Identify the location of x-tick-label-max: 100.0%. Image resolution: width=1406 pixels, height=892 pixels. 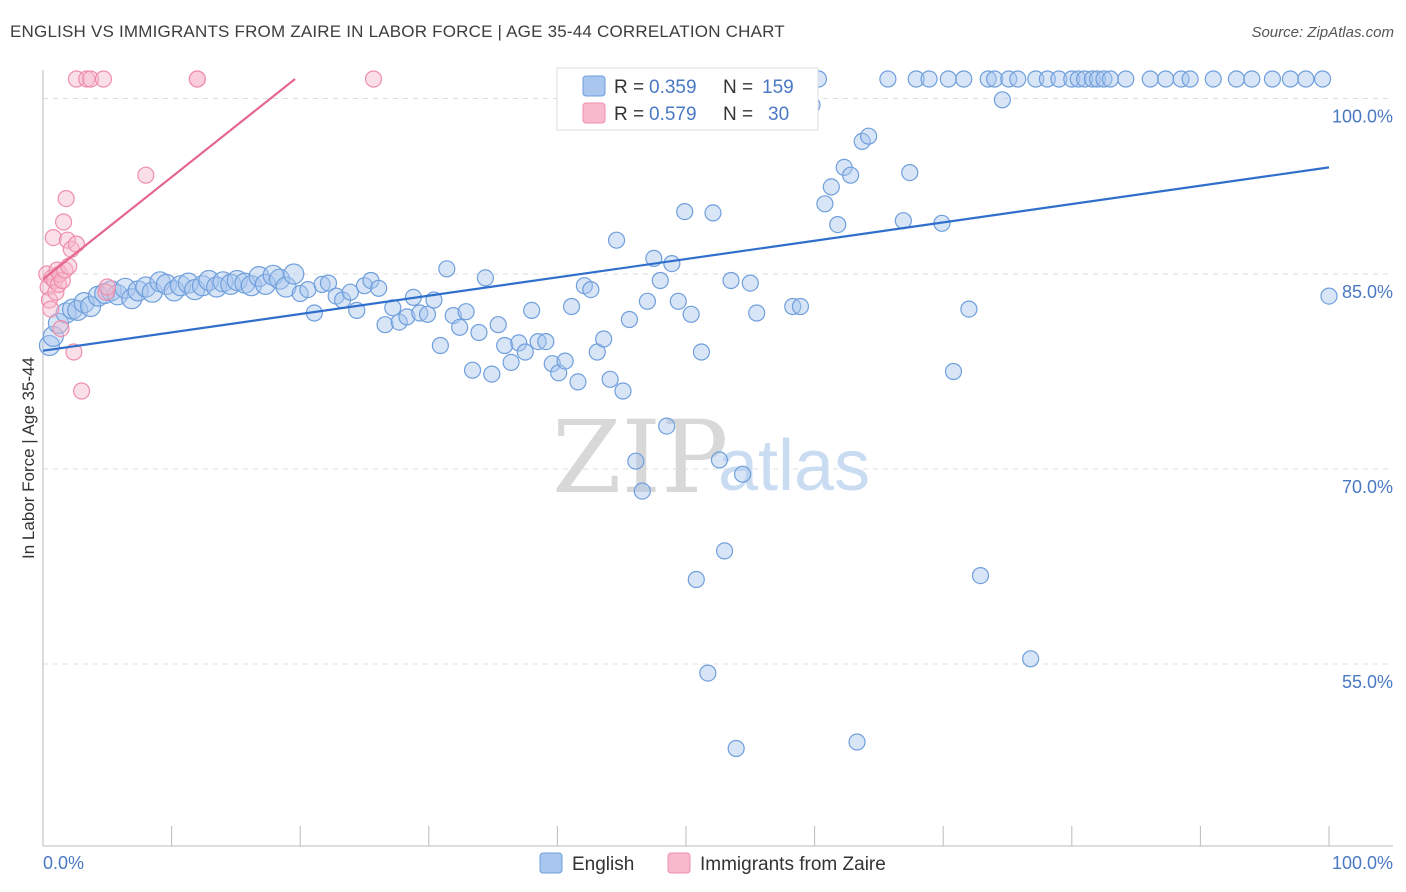
(1362, 863).